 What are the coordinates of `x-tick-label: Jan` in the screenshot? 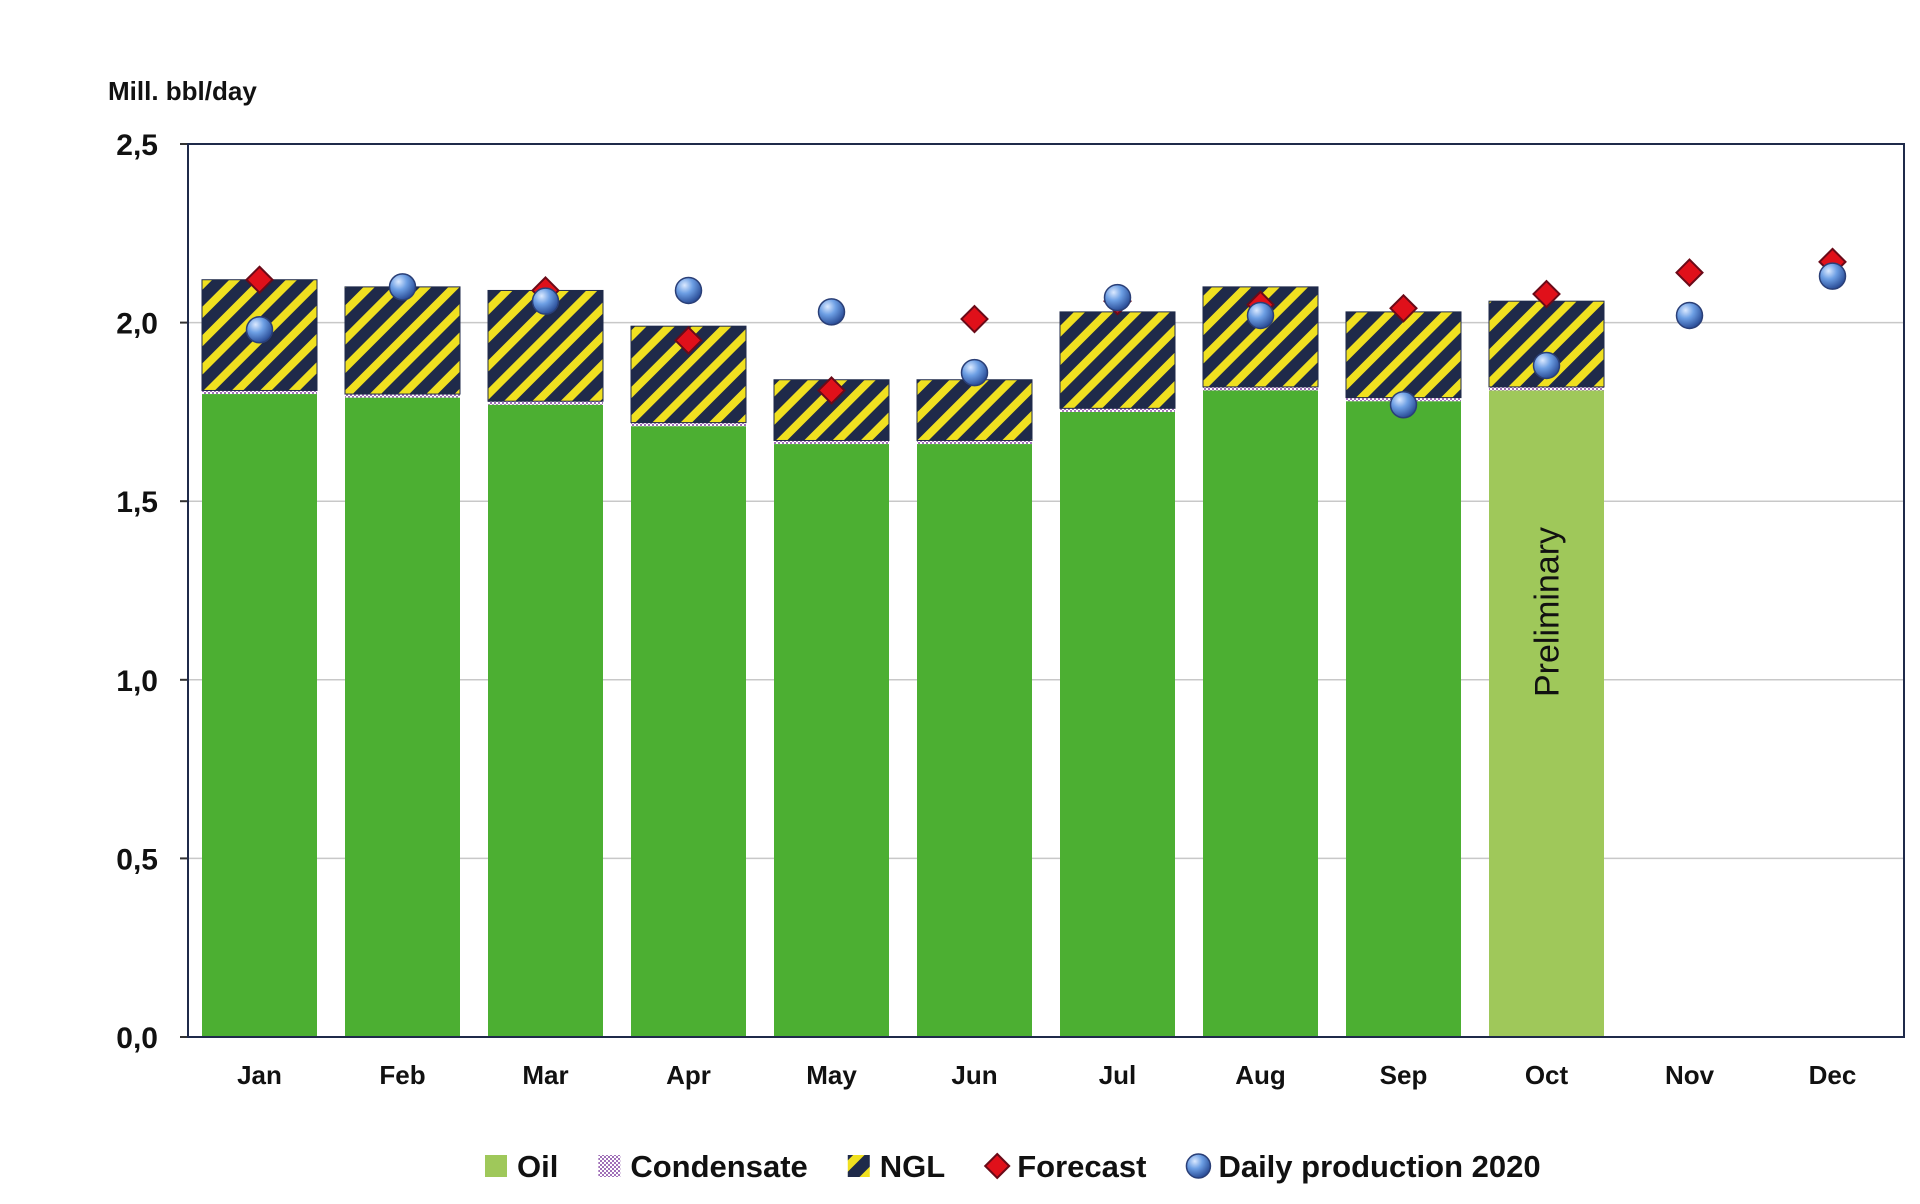 It's located at (259, 1075).